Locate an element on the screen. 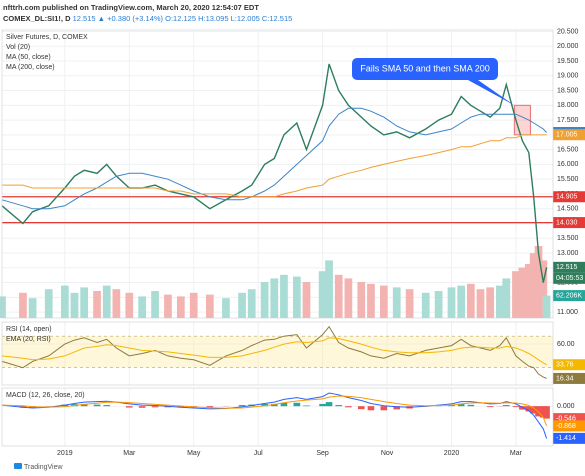 Image resolution: width=585 pixels, height=476 pixels. y-tick-label: 14.500 is located at coordinates (568, 209).